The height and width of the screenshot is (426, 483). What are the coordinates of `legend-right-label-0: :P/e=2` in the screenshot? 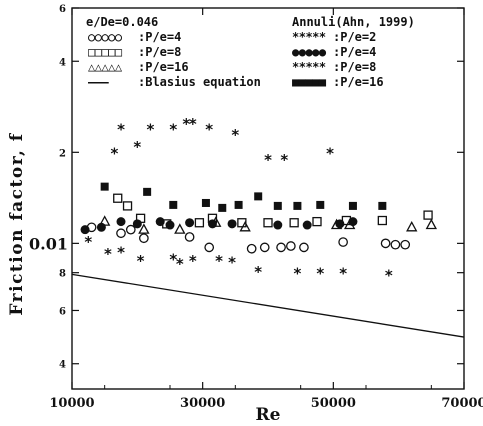 It's located at (354, 37).